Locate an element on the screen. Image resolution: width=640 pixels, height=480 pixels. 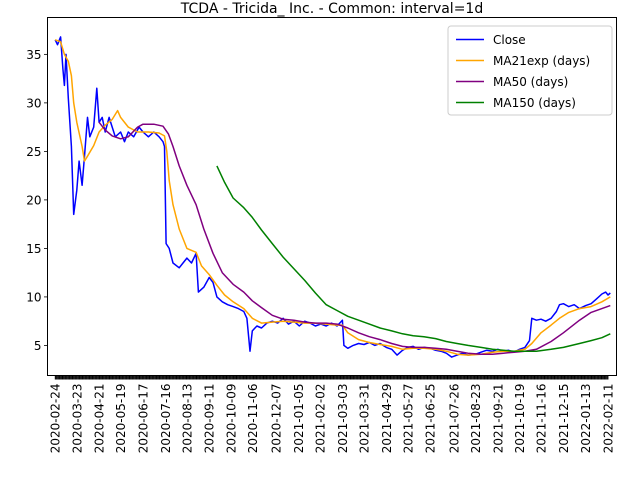
x-tick-label: 2020-04-21 is located at coordinates (100, 419).